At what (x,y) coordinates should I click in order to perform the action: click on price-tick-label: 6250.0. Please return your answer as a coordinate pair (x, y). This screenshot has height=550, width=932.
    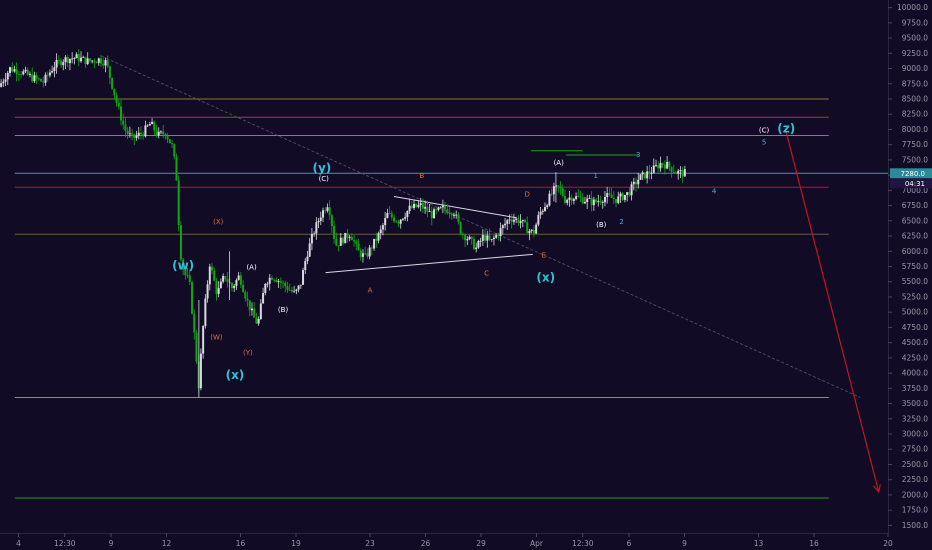
    Looking at the image, I should click on (915, 236).